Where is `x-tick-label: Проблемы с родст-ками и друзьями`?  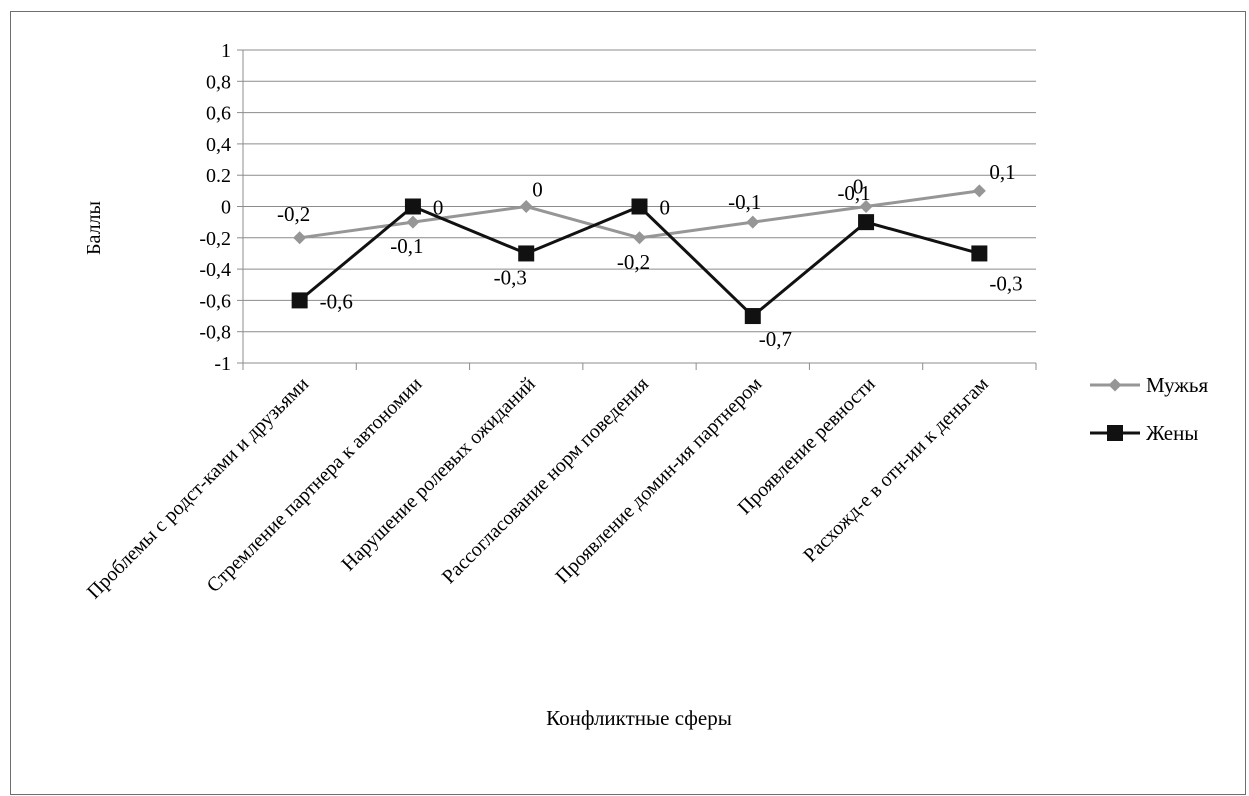 x-tick-label: Проблемы с родст-ками и друзьями is located at coordinates (198, 488).